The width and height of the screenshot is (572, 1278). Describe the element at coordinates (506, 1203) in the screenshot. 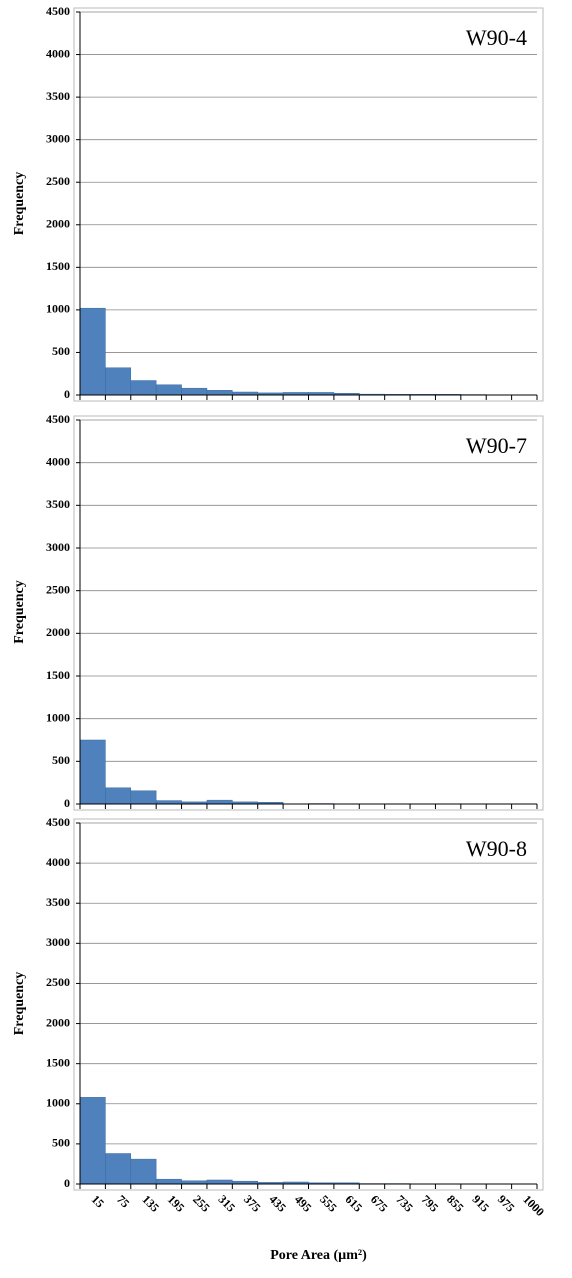

I see `x-tick-label: 975` at that location.